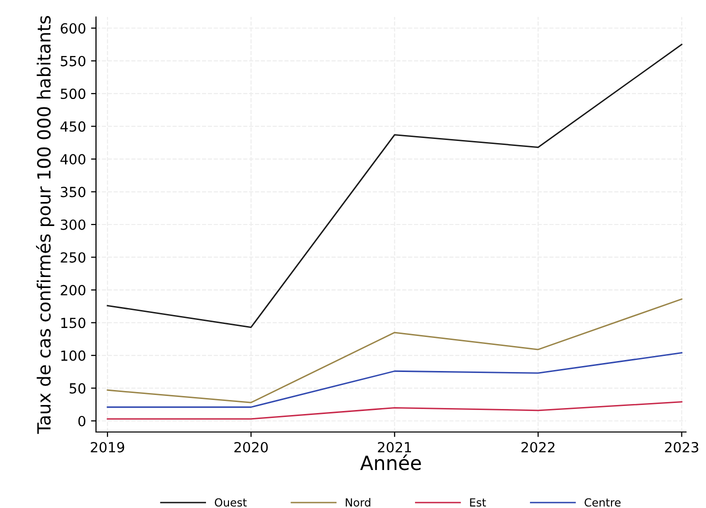  What do you see at coordinates (251, 447) in the screenshot?
I see `x-tick-label: 2020` at bounding box center [251, 447].